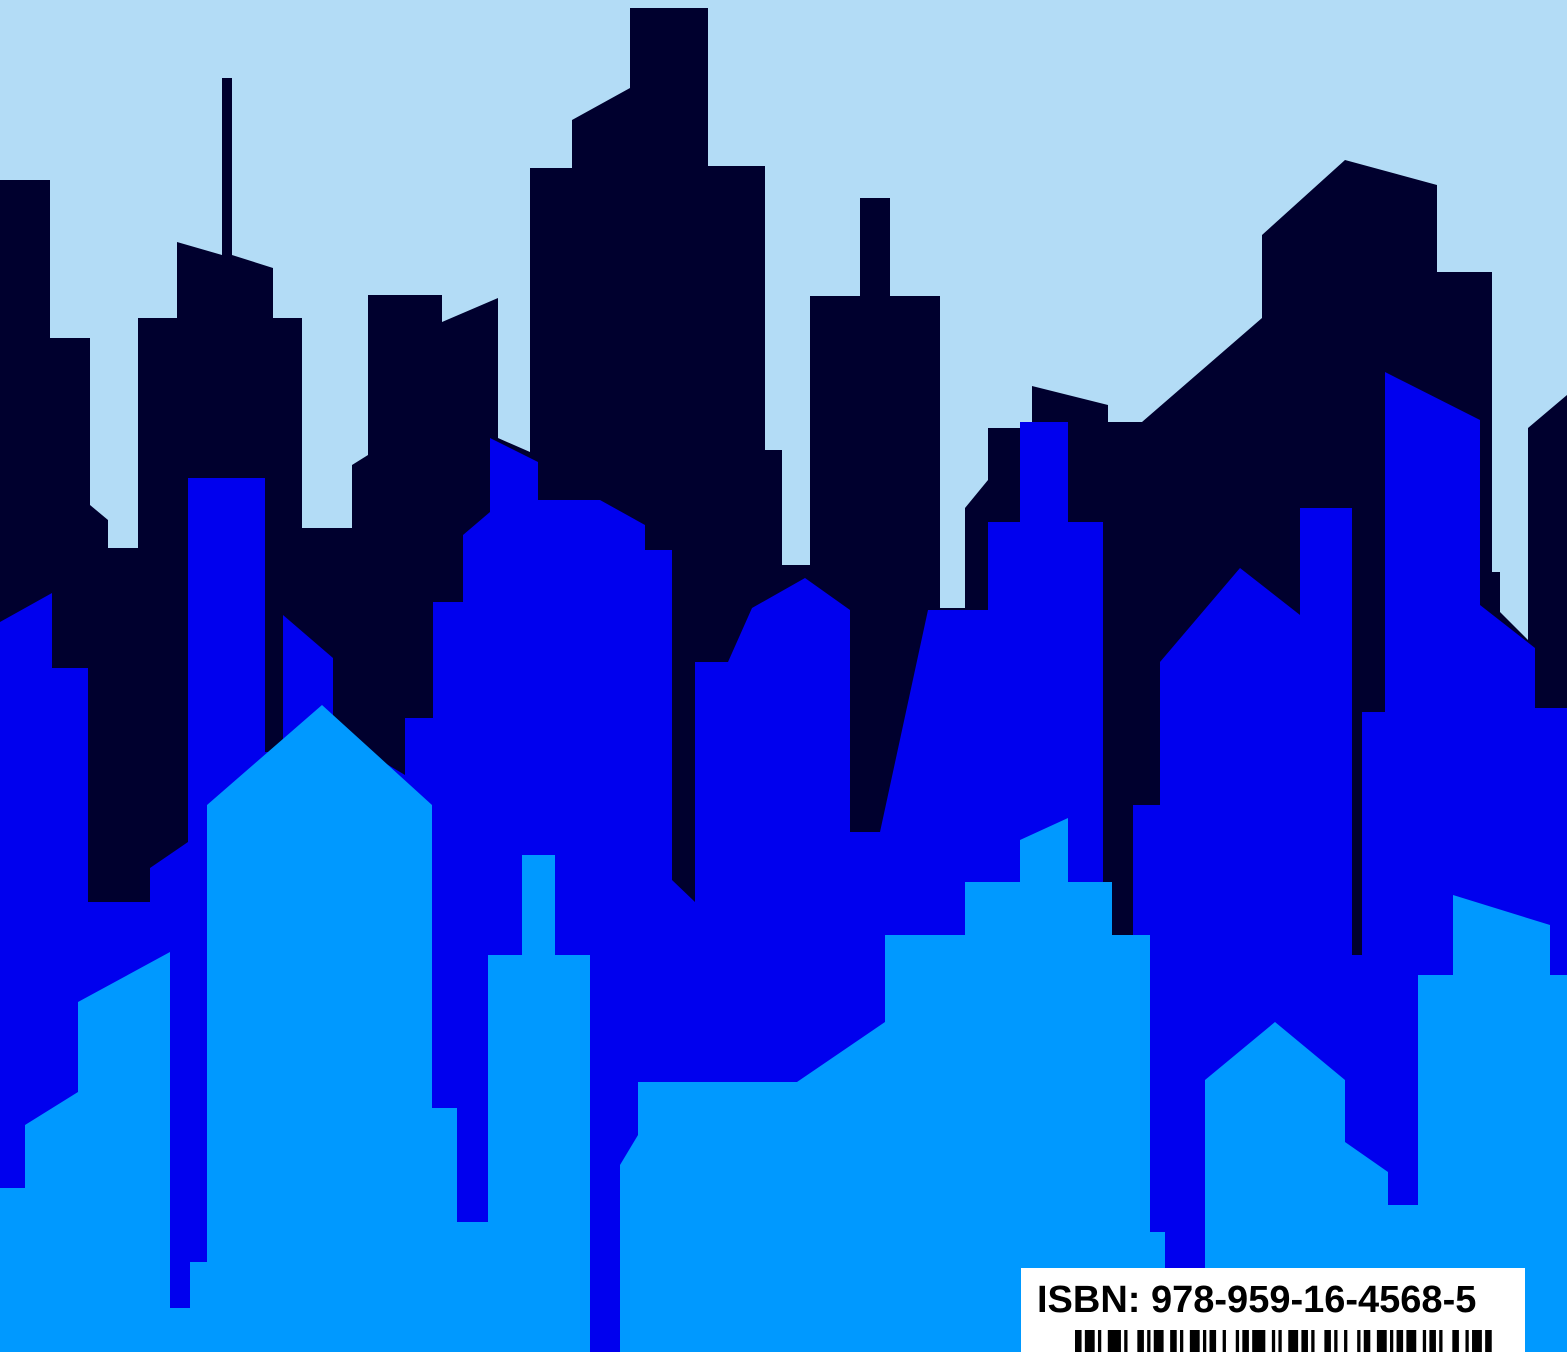  I want to click on isbn-label-box: ISBN: 978-959-16-4568-5, so click(1273, 1310).